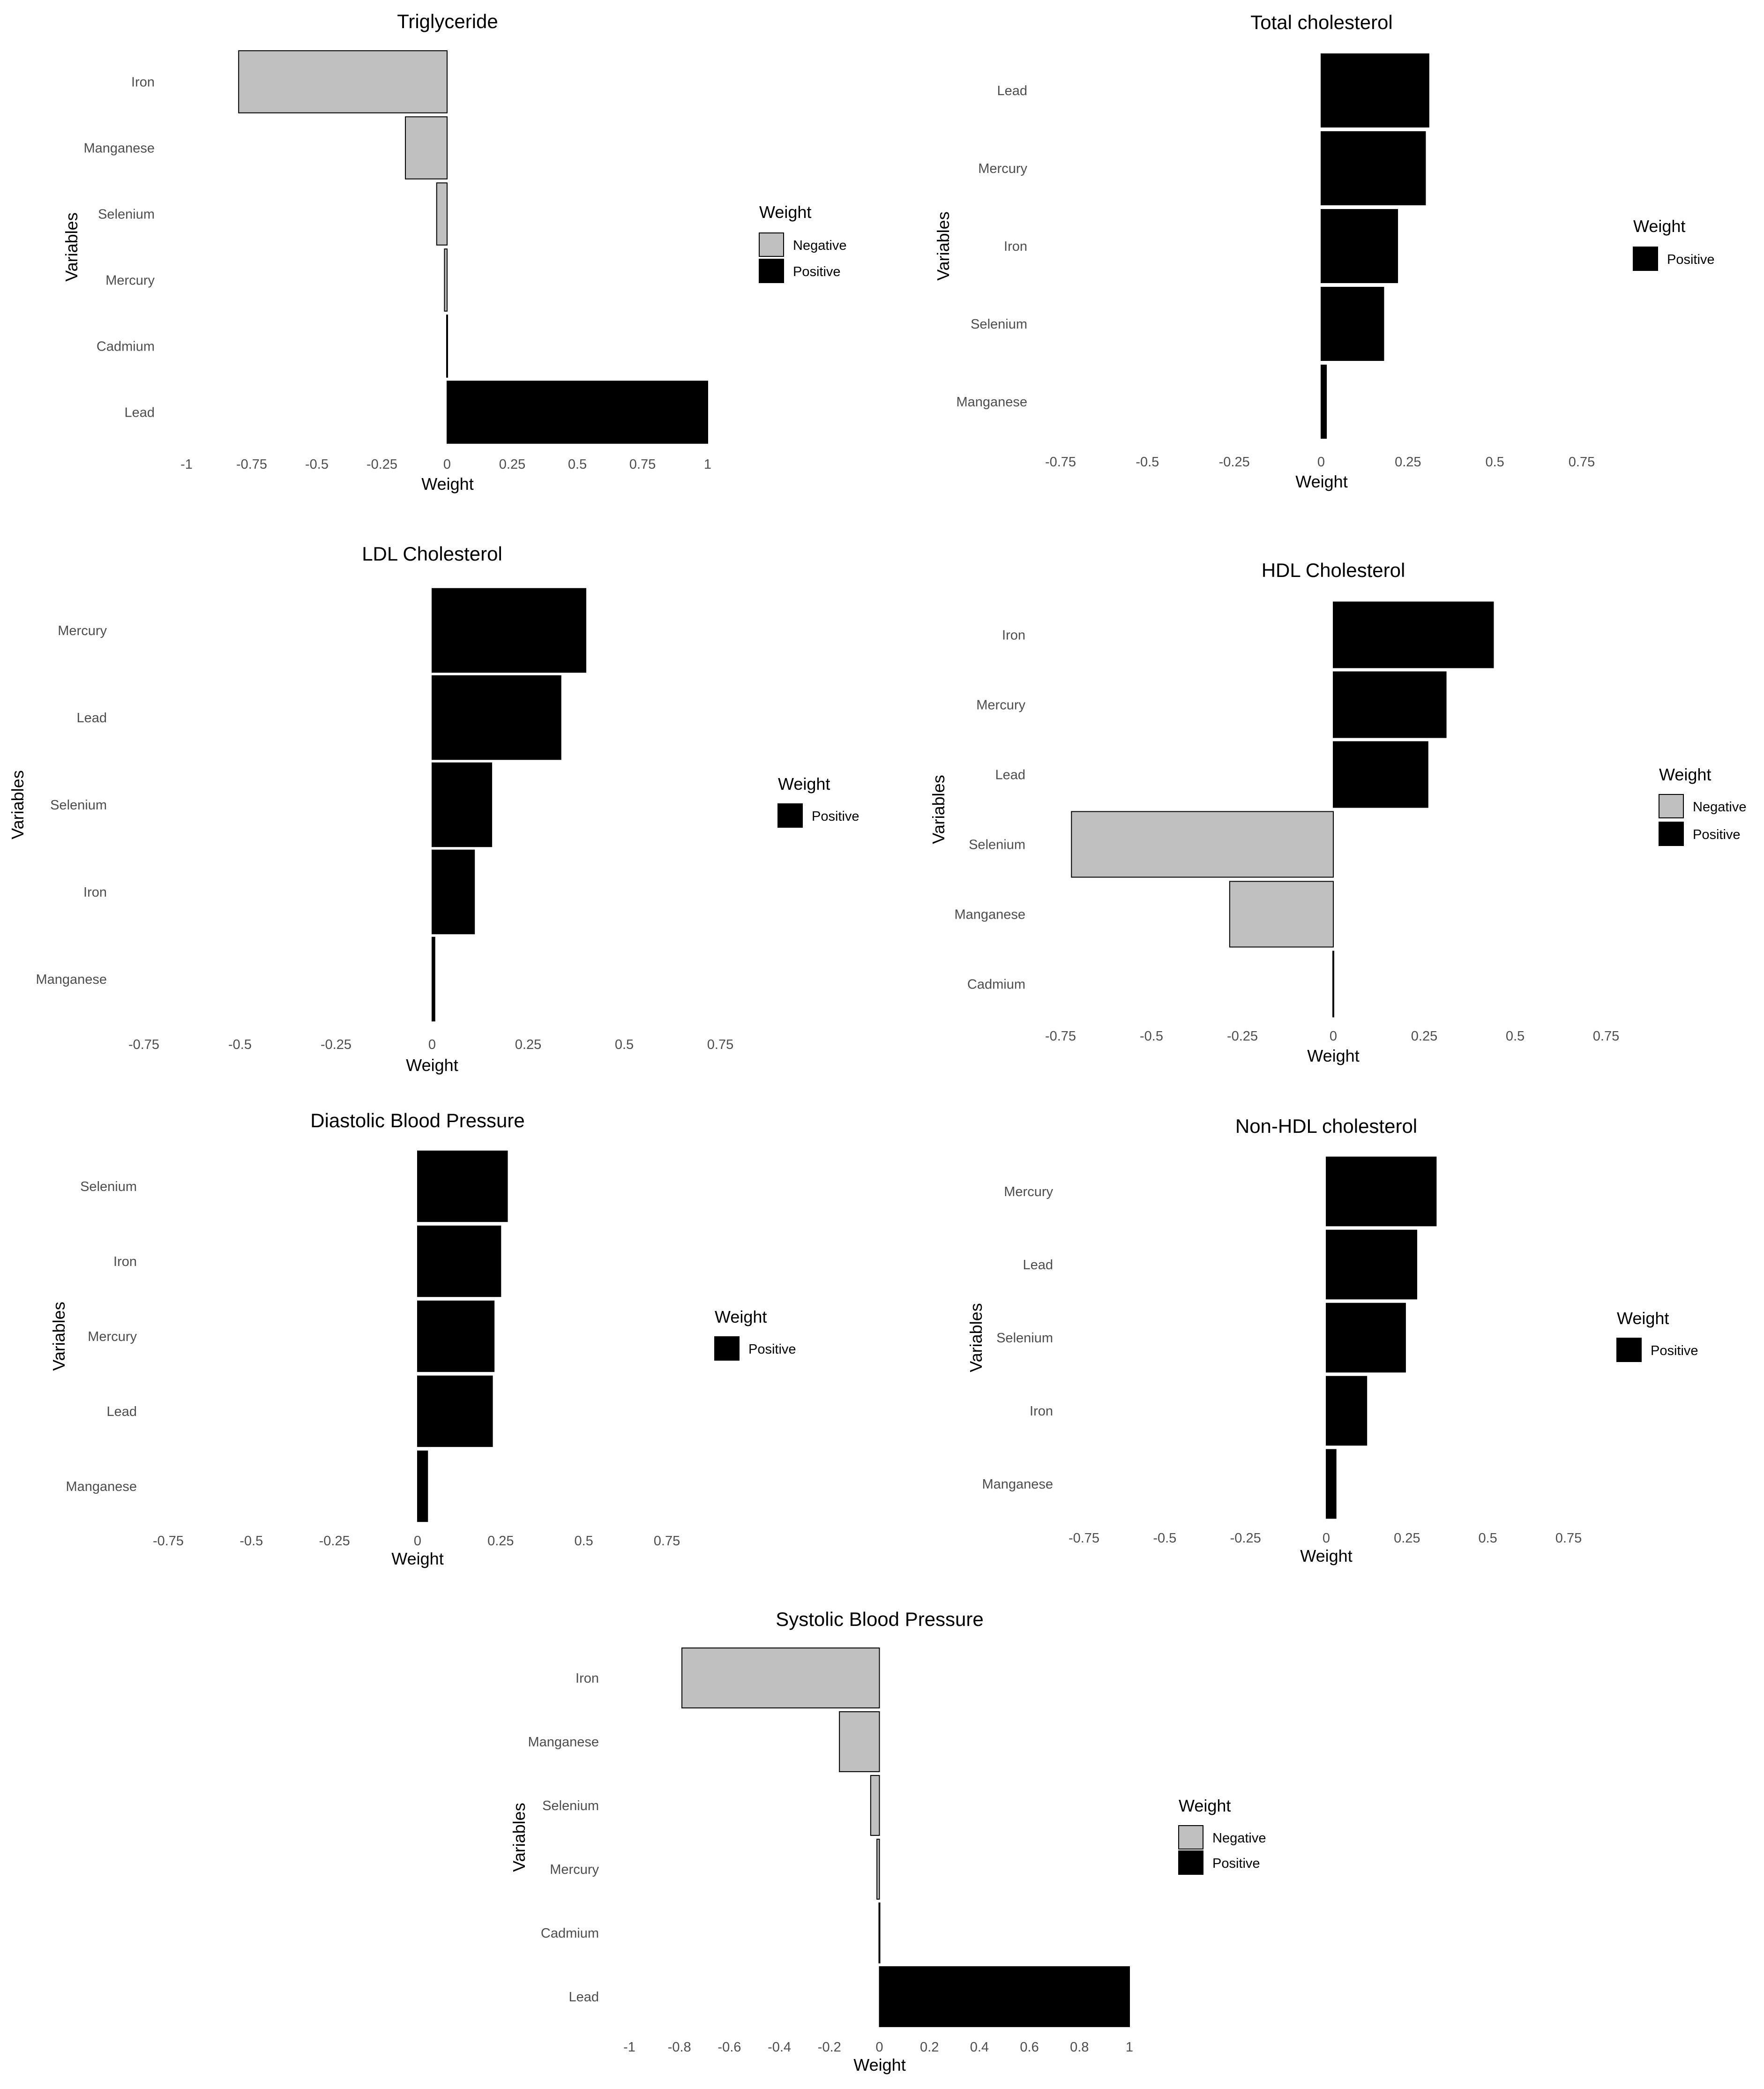 The image size is (1764, 2089). I want to click on x-tick-label: 0.2, so click(929, 2047).